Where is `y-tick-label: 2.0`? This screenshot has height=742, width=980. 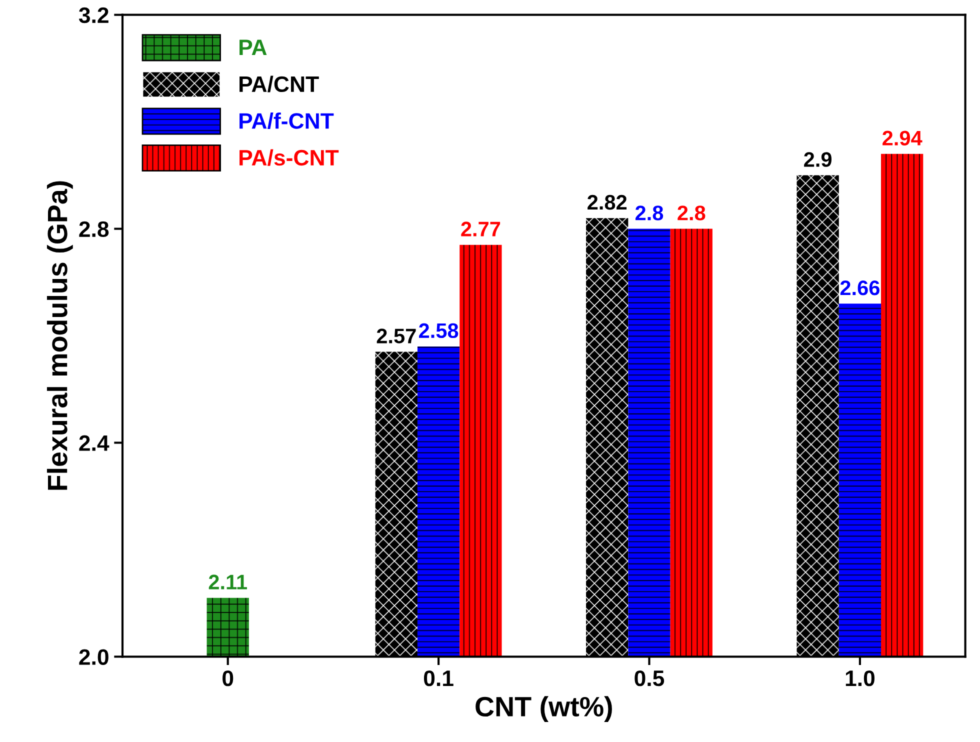
y-tick-label: 2.0 is located at coordinates (93, 657).